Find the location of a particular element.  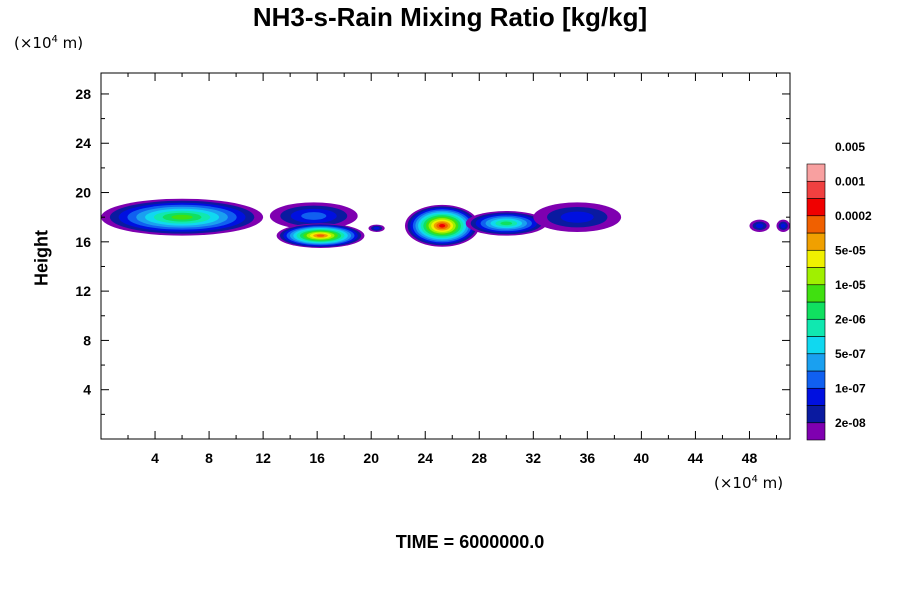

y-tick-label: 8 is located at coordinates (87, 340).